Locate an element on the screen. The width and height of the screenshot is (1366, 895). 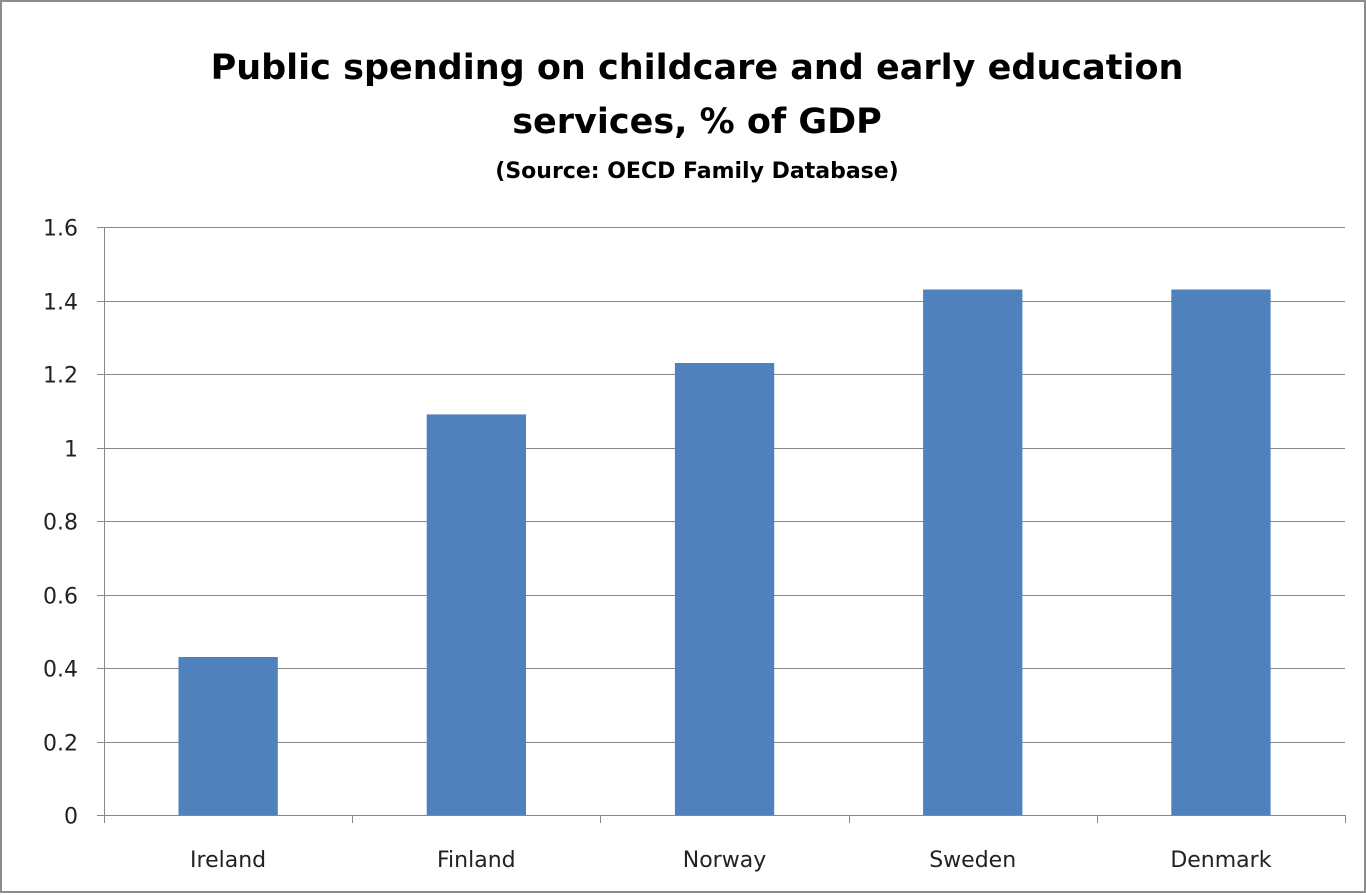
y-axis: 0 0.2 0.4 0.6 0.8 1 1.2 1.4 1.6 is located at coordinates (74, 523).